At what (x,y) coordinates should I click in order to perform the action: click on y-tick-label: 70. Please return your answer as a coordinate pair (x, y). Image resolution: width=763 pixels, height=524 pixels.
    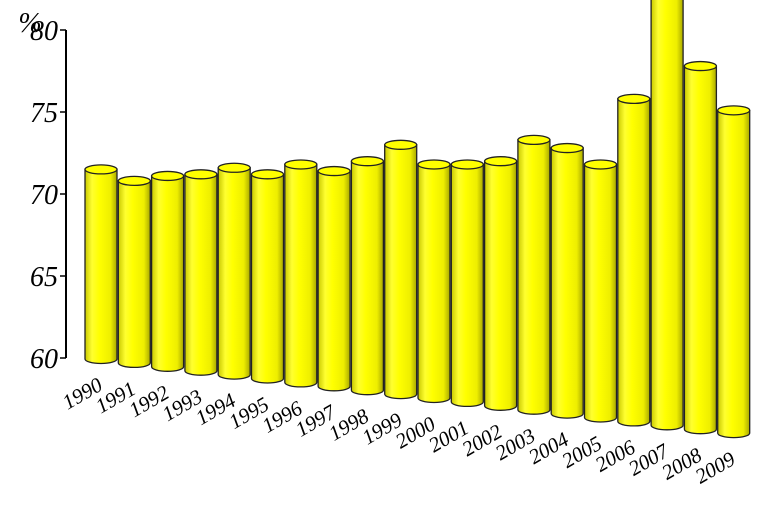
    Looking at the image, I should click on (44, 195).